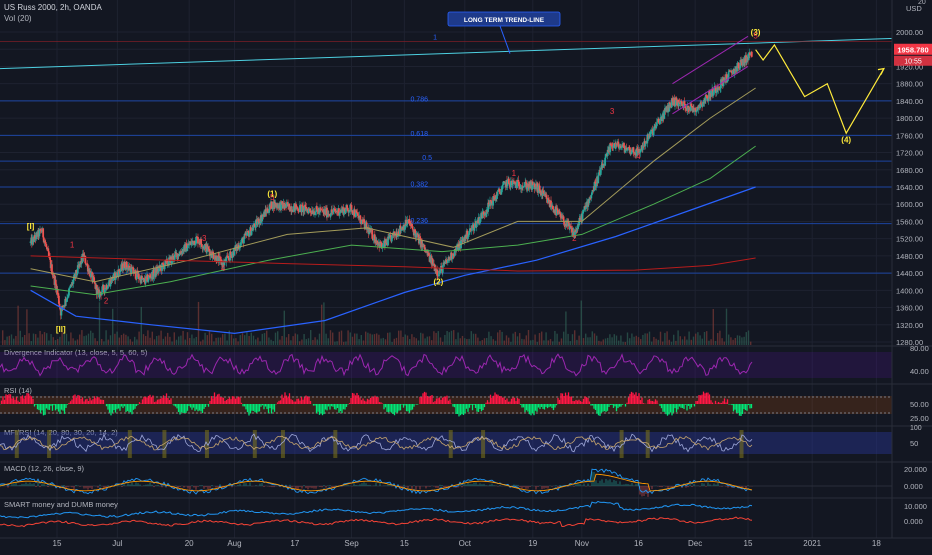 The image size is (932, 555). I want to click on macd-line, so click(376, 481).